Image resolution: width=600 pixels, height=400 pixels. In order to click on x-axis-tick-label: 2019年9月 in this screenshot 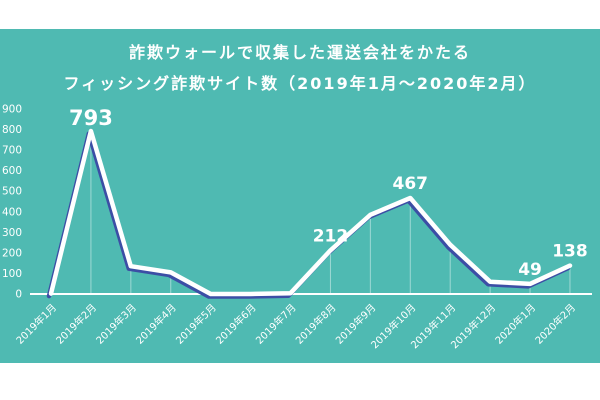, I will do `click(356, 324)`.